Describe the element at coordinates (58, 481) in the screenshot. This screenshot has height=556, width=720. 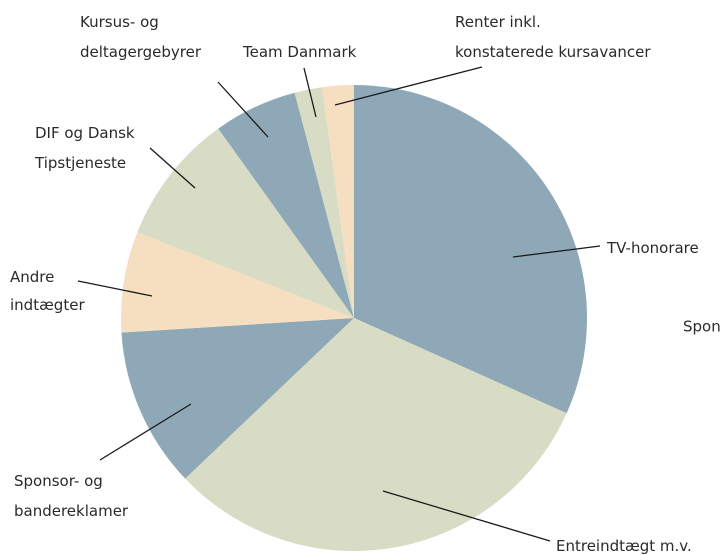
I see `label-line: Sponsor- og` at that location.